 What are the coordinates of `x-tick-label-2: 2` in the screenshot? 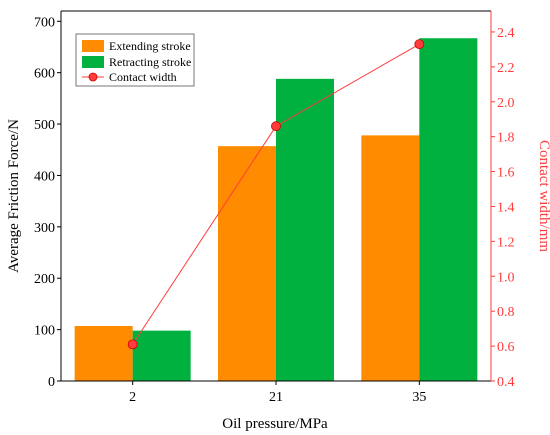 It's located at (132, 397).